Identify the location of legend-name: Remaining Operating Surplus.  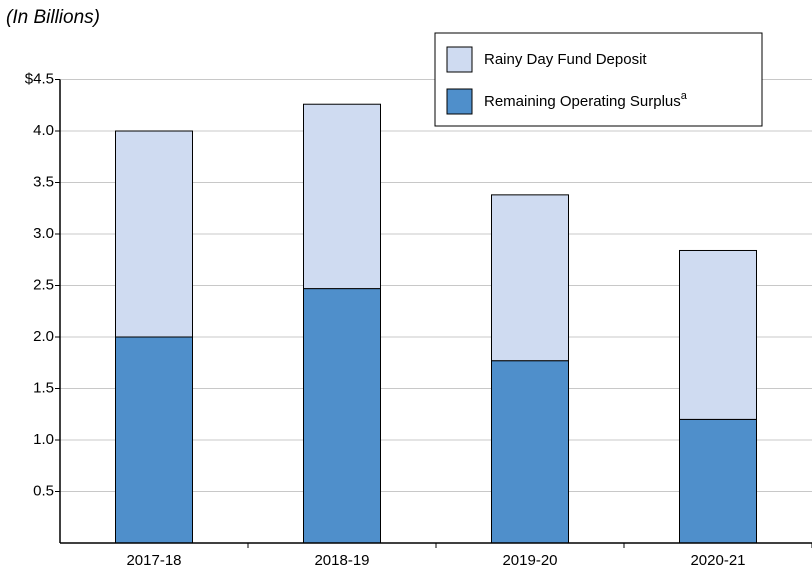
(582, 101).